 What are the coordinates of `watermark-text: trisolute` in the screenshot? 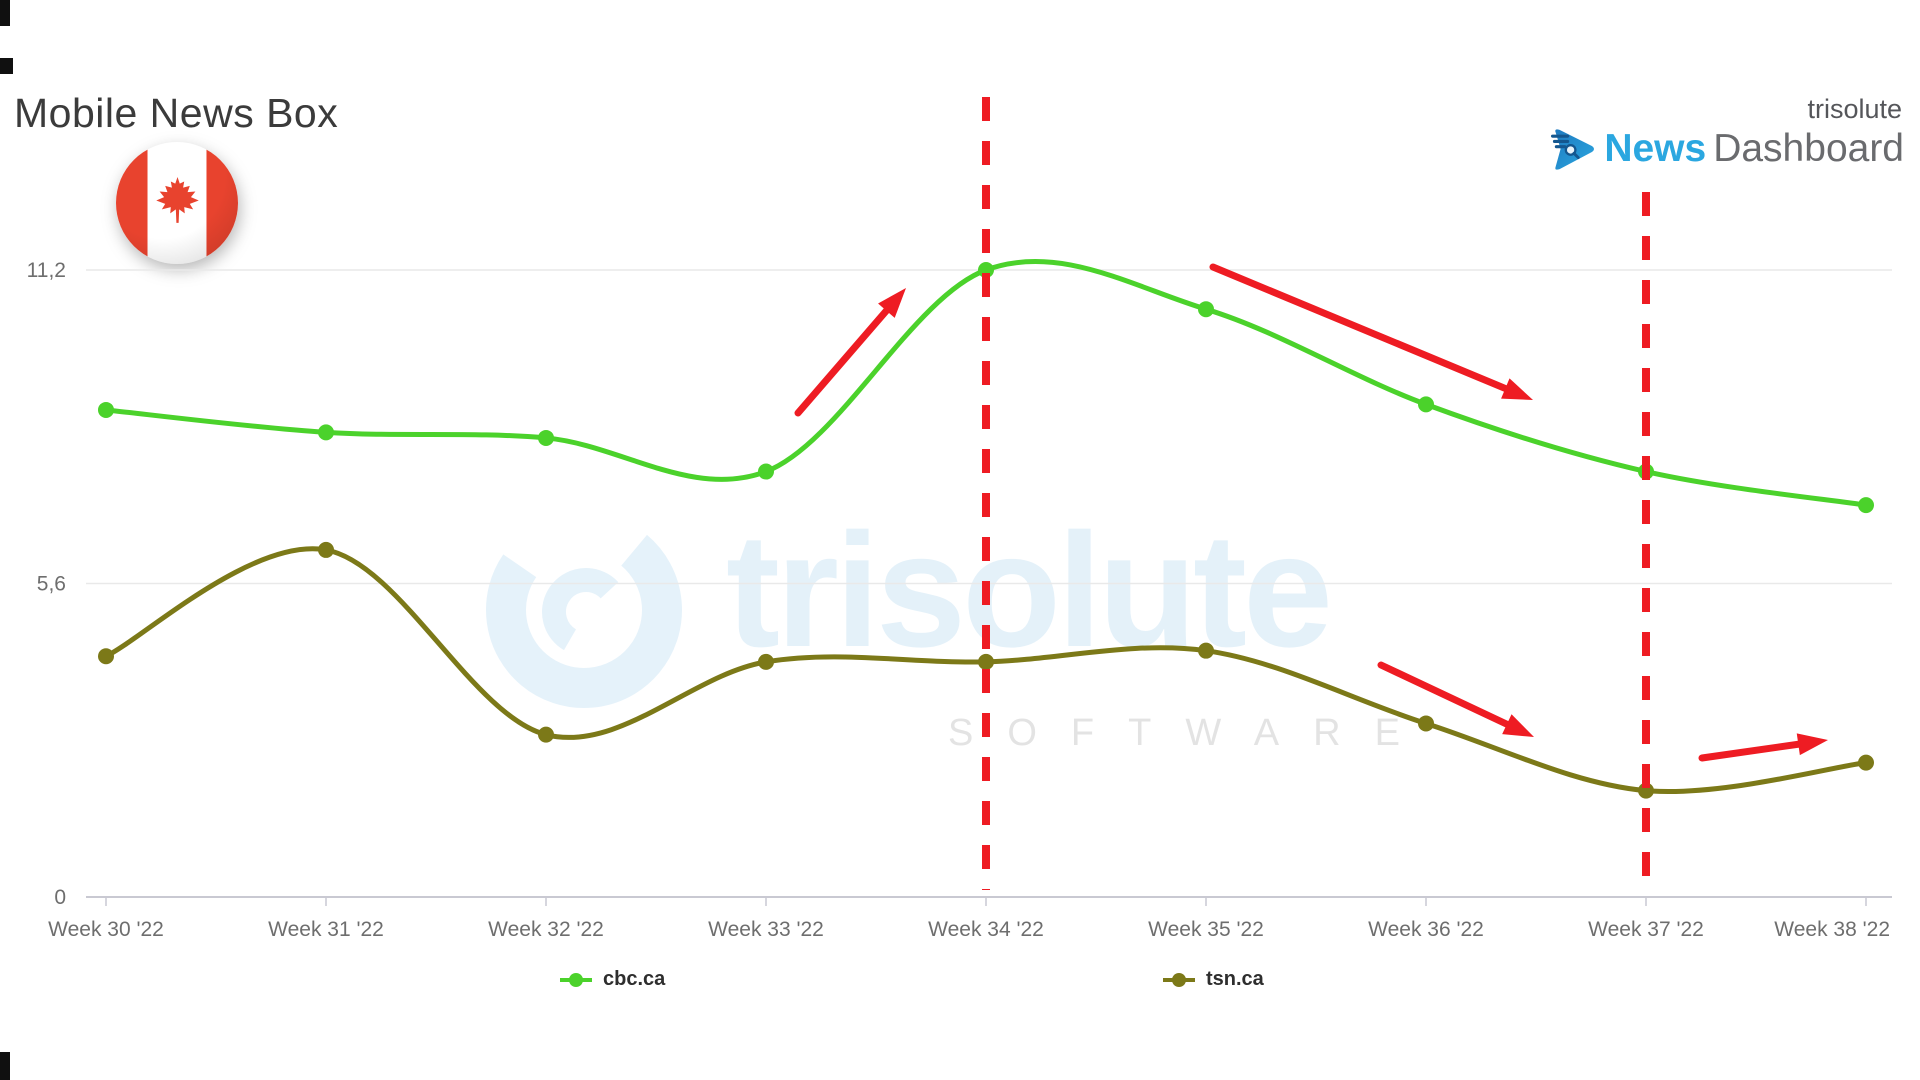 It's located at (1029, 590).